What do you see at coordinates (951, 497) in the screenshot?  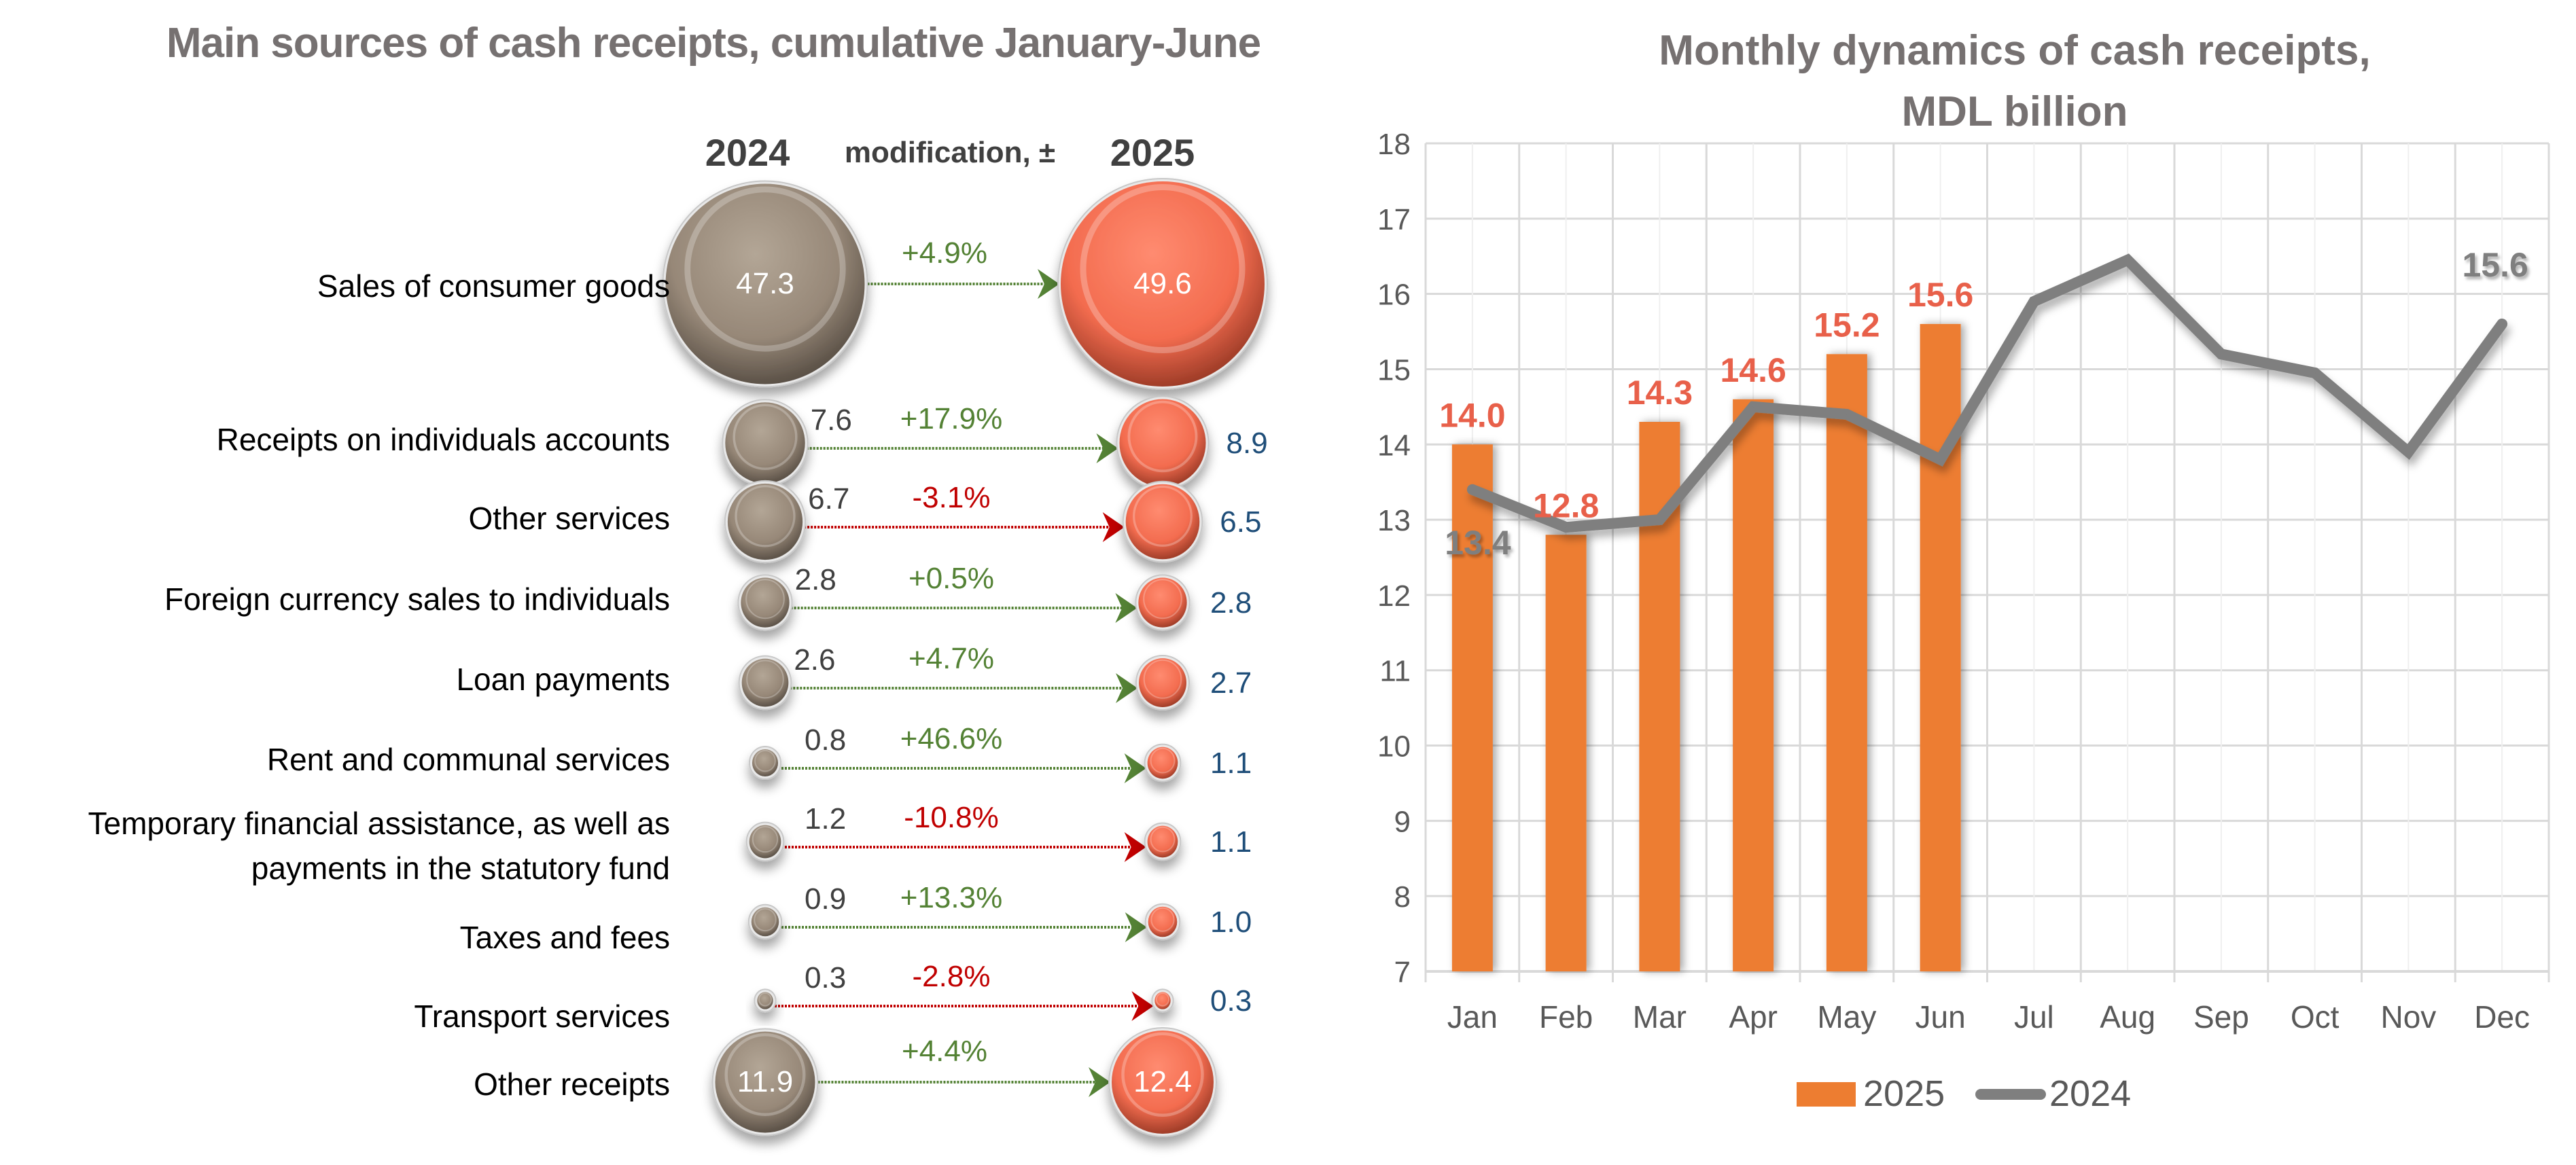 I see `change-percent: -3.1%` at bounding box center [951, 497].